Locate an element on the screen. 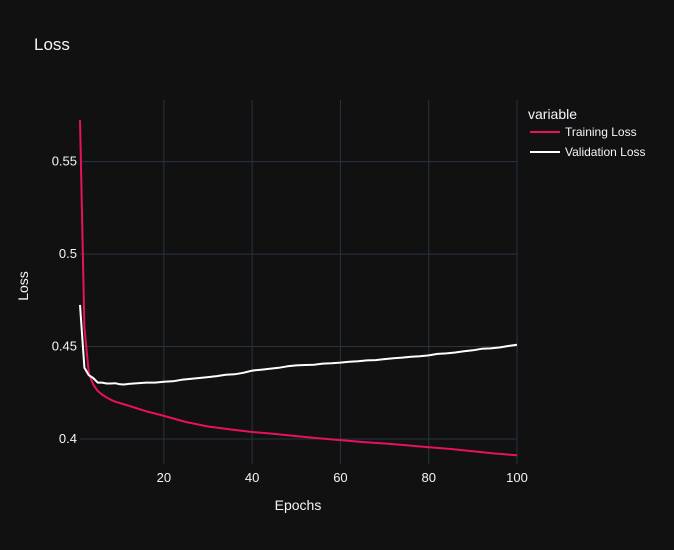 Image resolution: width=674 pixels, height=550 pixels. x-axis-title: Epochs is located at coordinates (298, 505).